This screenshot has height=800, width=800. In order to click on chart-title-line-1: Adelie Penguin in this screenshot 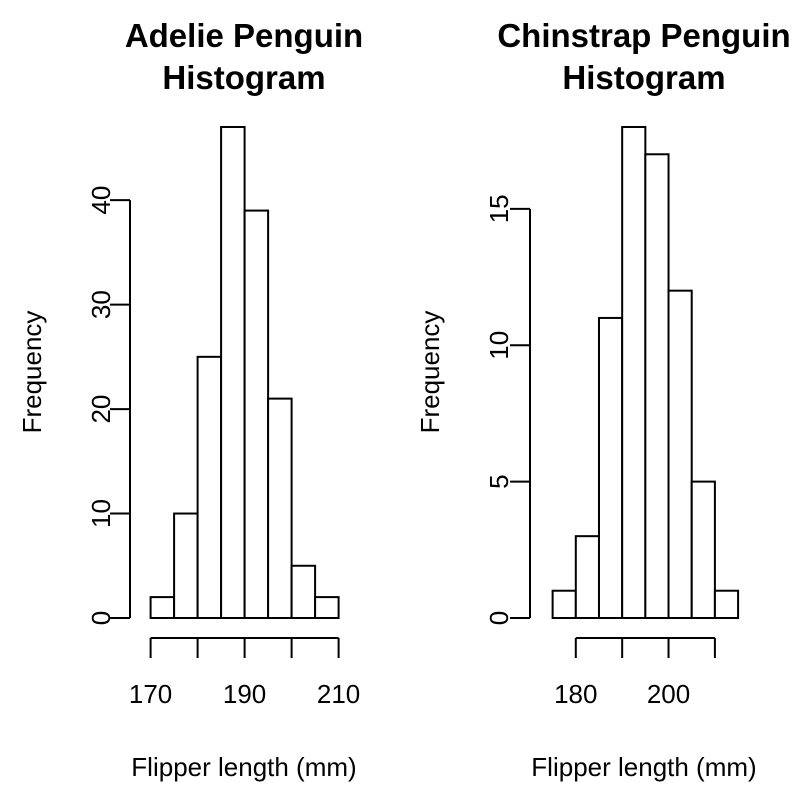, I will do `click(244, 35)`.